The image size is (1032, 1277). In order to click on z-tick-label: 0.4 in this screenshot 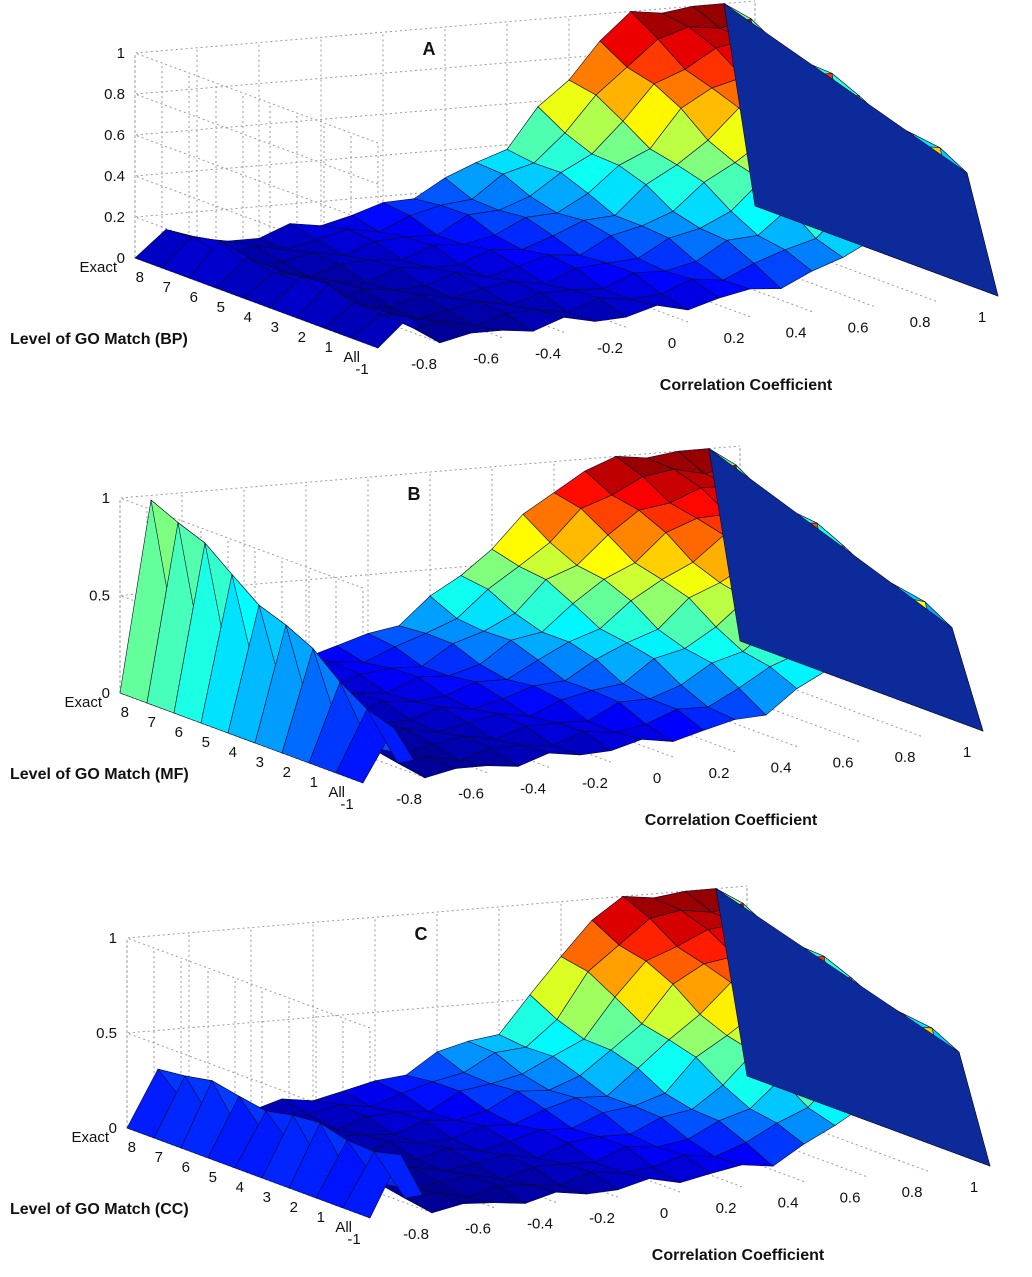, I will do `click(114, 176)`.